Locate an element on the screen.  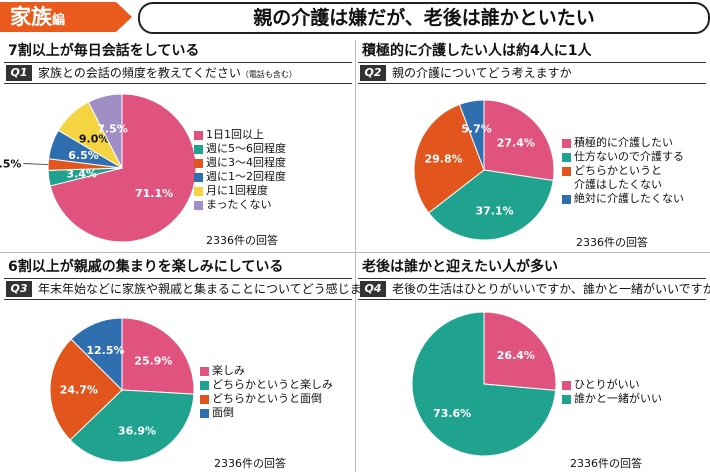
legend-label: 積極的に介護したい is located at coordinates (623, 142).